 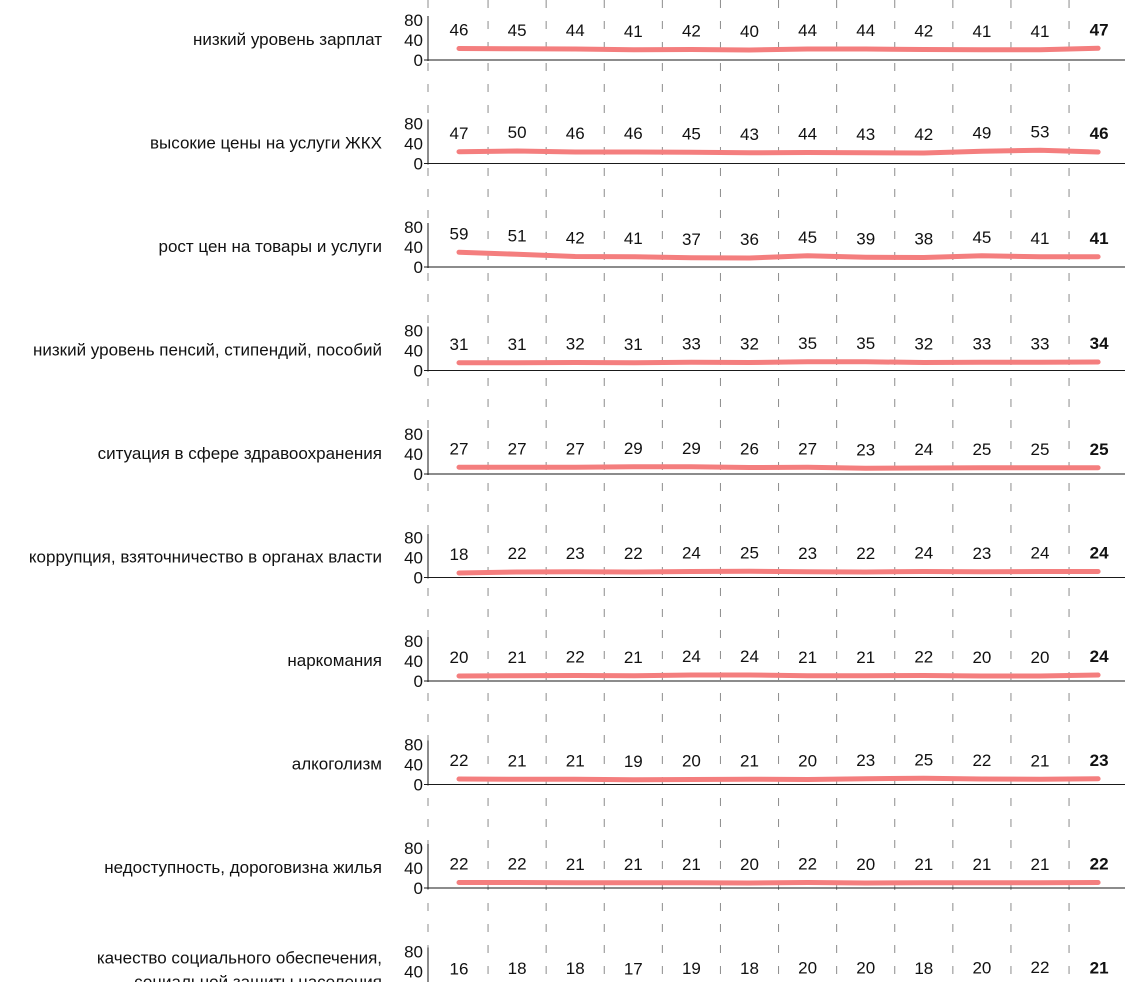 I want to click on data-label: 35, so click(x=865, y=343).